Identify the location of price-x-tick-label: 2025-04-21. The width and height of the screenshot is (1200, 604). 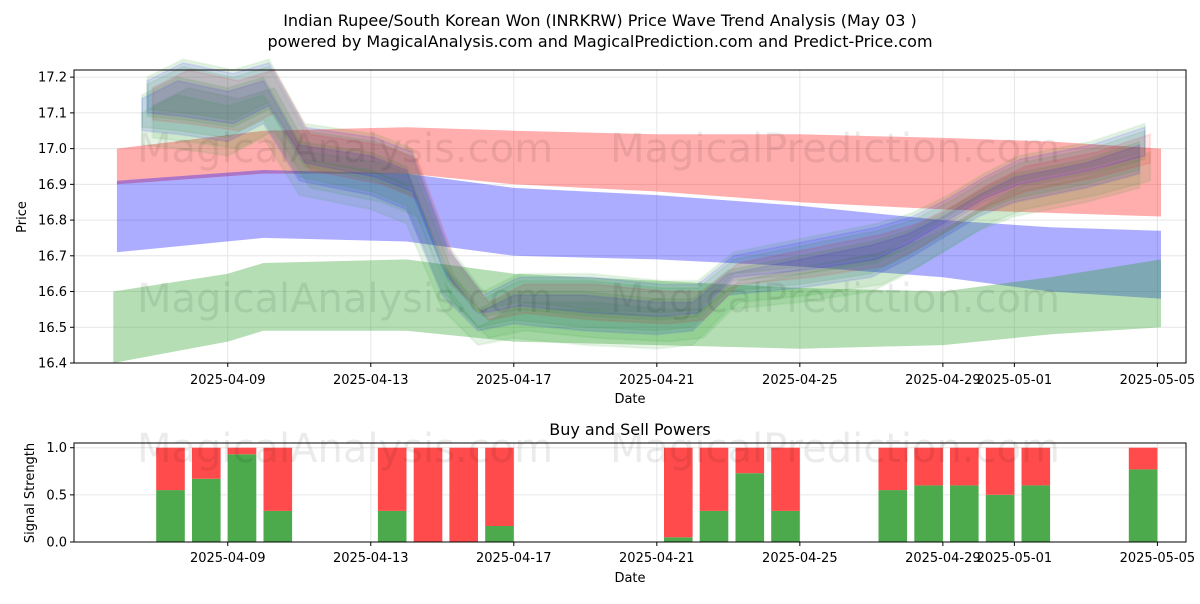
(657, 380).